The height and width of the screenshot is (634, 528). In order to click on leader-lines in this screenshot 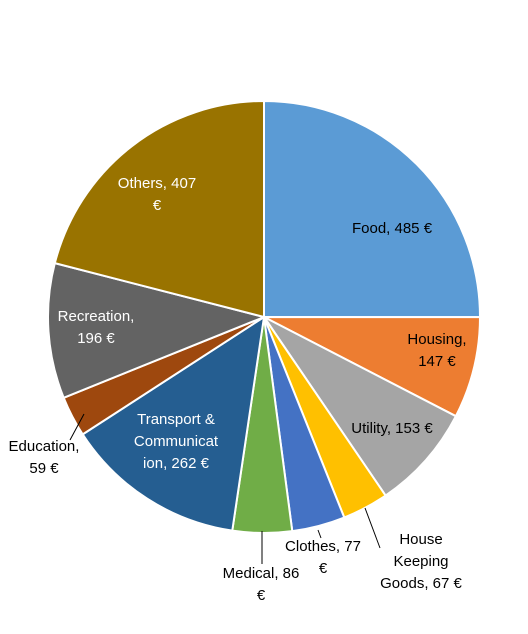, I will do `click(225, 488)`.